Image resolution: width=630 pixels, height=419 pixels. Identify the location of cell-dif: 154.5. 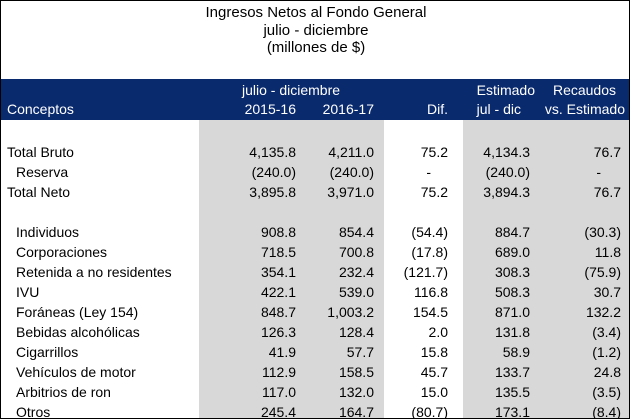
(430, 312).